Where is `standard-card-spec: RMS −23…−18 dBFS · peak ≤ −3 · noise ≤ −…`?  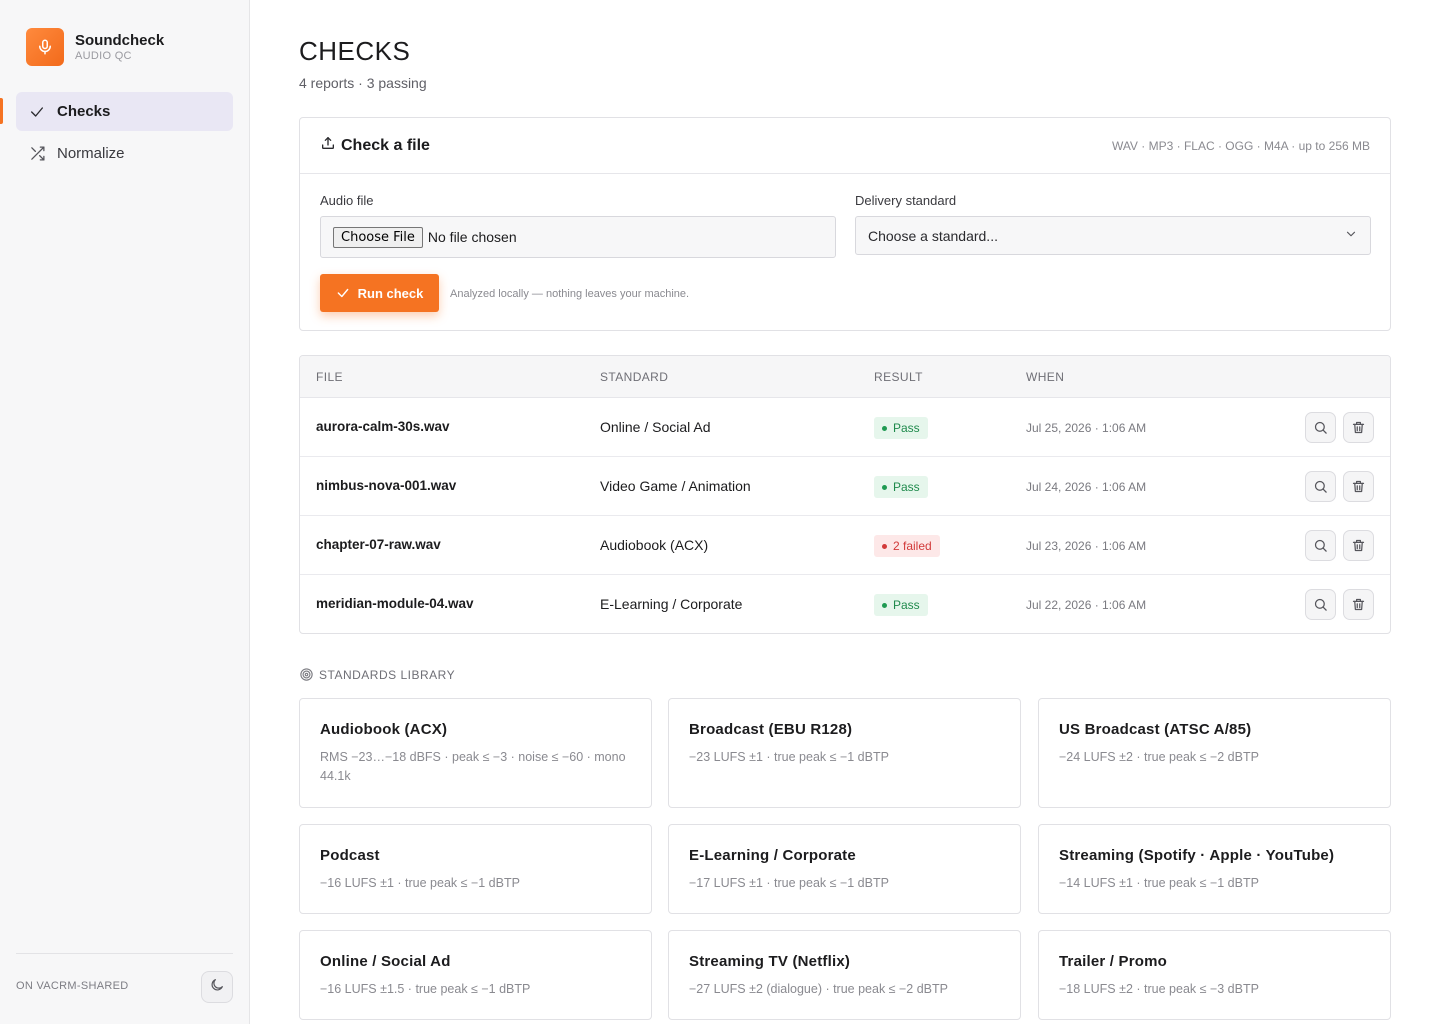
standard-card-spec: RMS −23…−18 dBFS · peak ≤ −3 · noise ≤ −… is located at coordinates (473, 766).